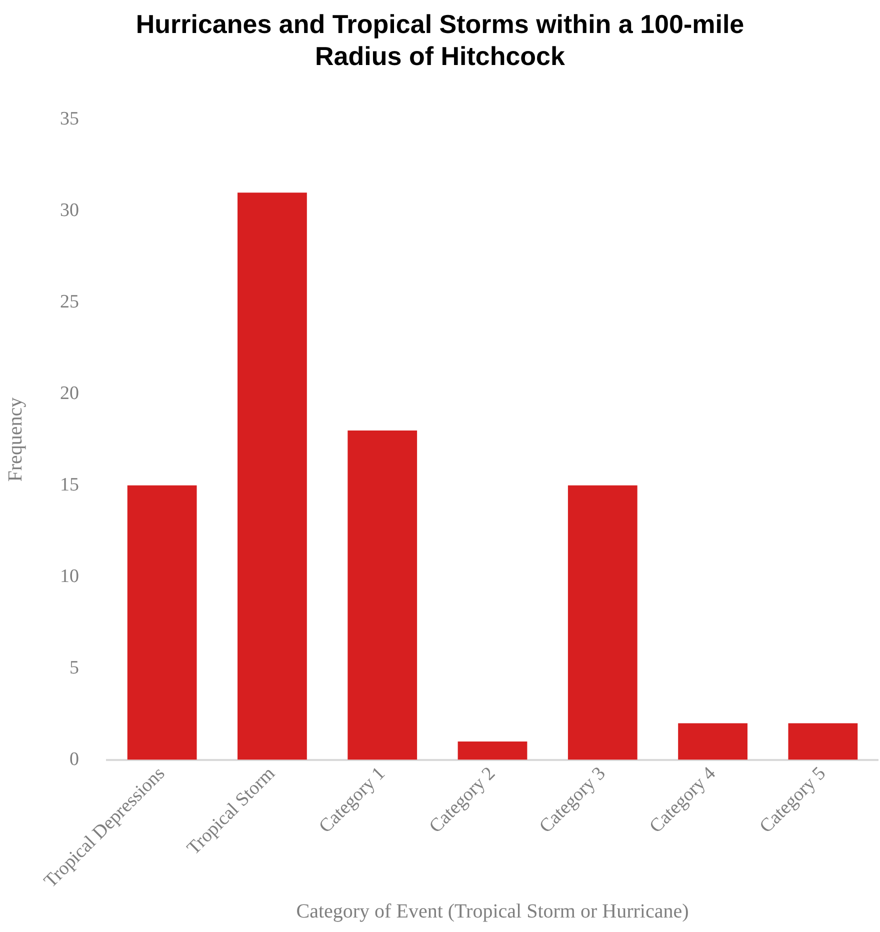 The height and width of the screenshot is (932, 880). What do you see at coordinates (69, 210) in the screenshot?
I see `y-tick-label: 30` at bounding box center [69, 210].